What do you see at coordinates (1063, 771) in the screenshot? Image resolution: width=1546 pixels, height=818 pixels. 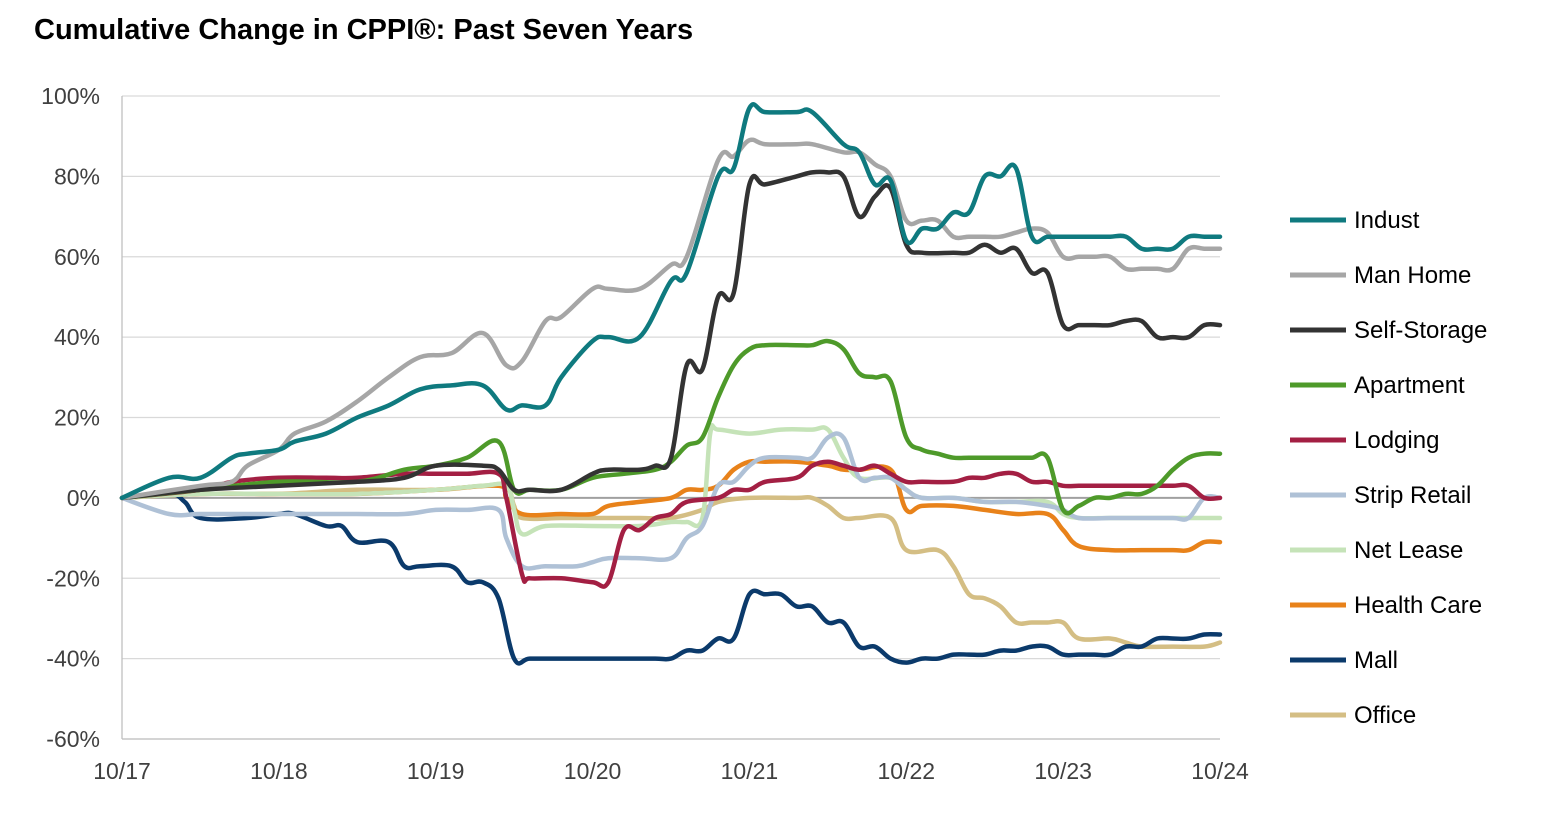 I see `x-tick-label: 10/23` at bounding box center [1063, 771].